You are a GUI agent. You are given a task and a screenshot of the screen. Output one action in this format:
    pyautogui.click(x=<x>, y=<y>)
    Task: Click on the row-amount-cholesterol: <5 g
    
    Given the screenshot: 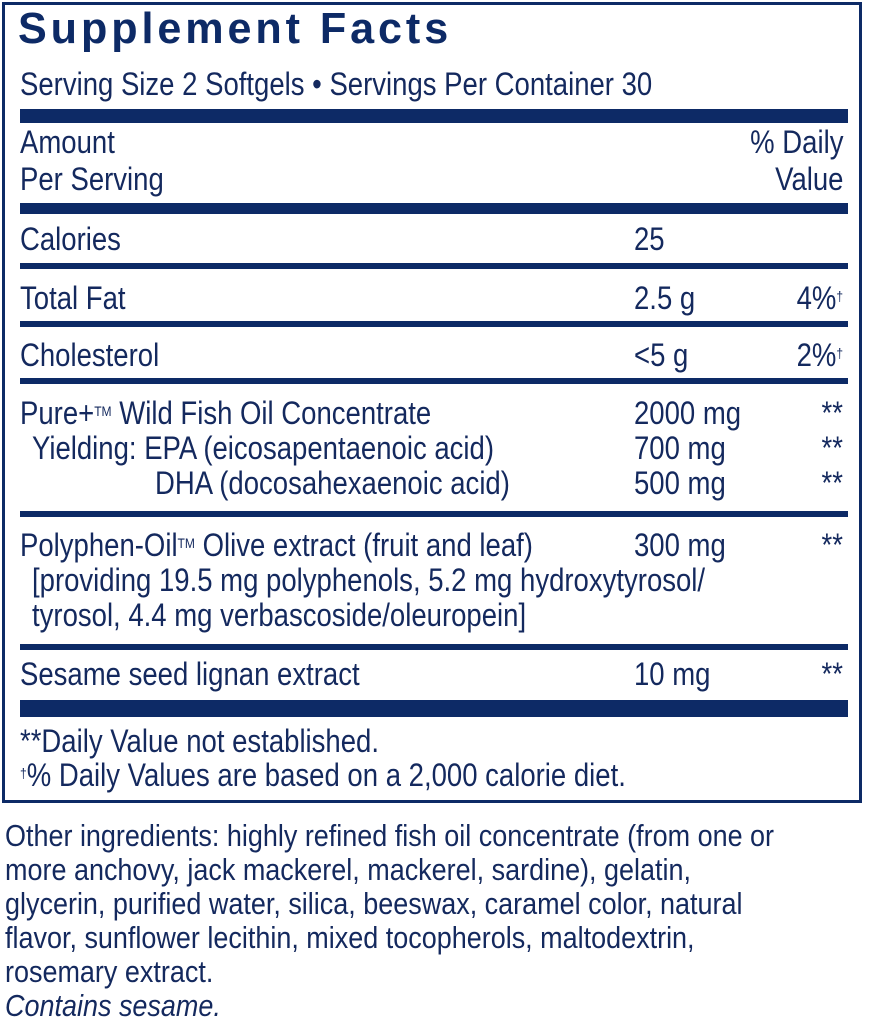 What is the action you would take?
    pyautogui.click(x=661, y=355)
    